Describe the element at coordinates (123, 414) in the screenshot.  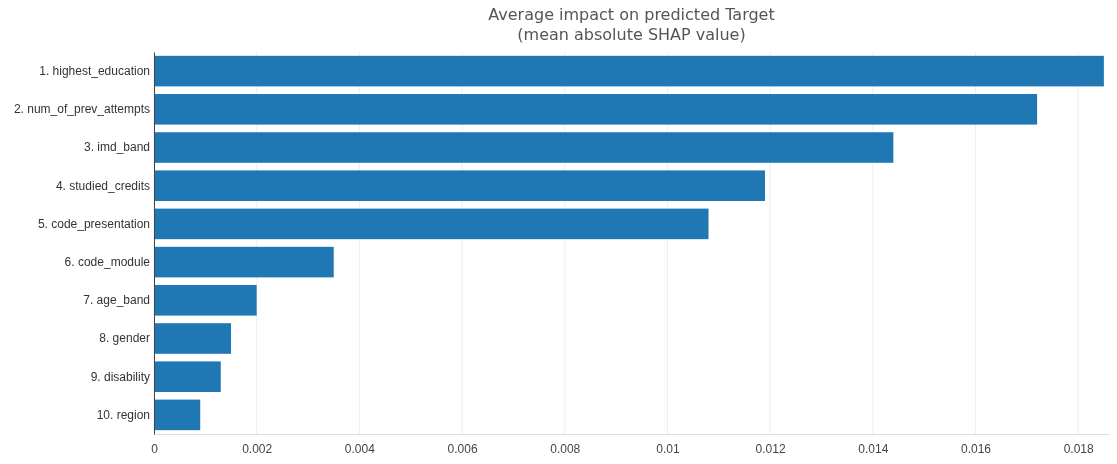
I see `y-tick-label: 10. region` at that location.